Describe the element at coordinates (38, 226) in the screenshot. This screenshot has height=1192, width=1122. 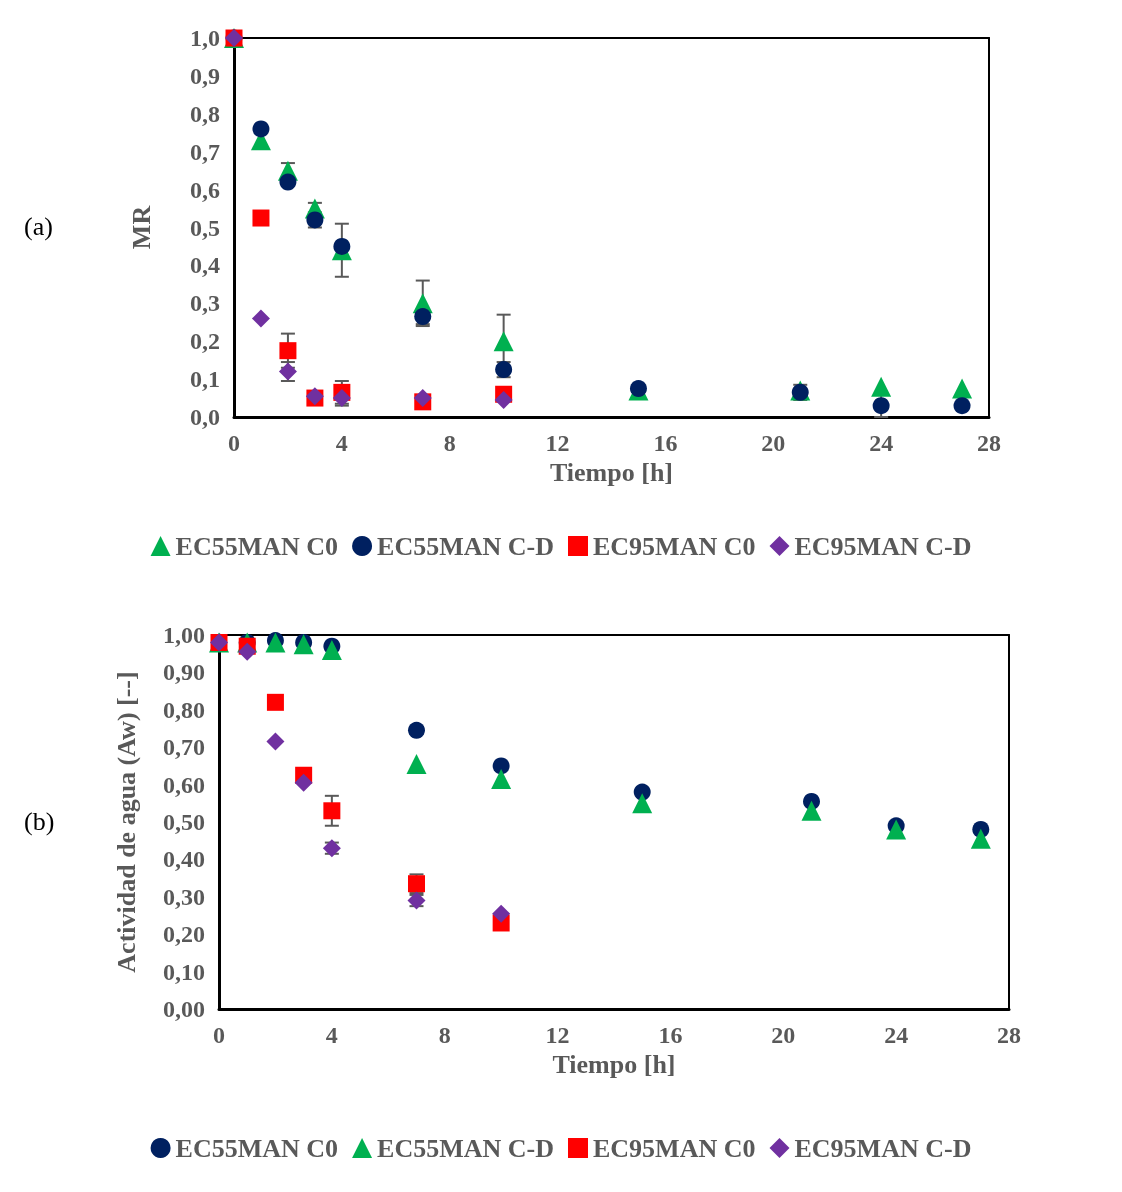
I see `text: (a)` at that location.